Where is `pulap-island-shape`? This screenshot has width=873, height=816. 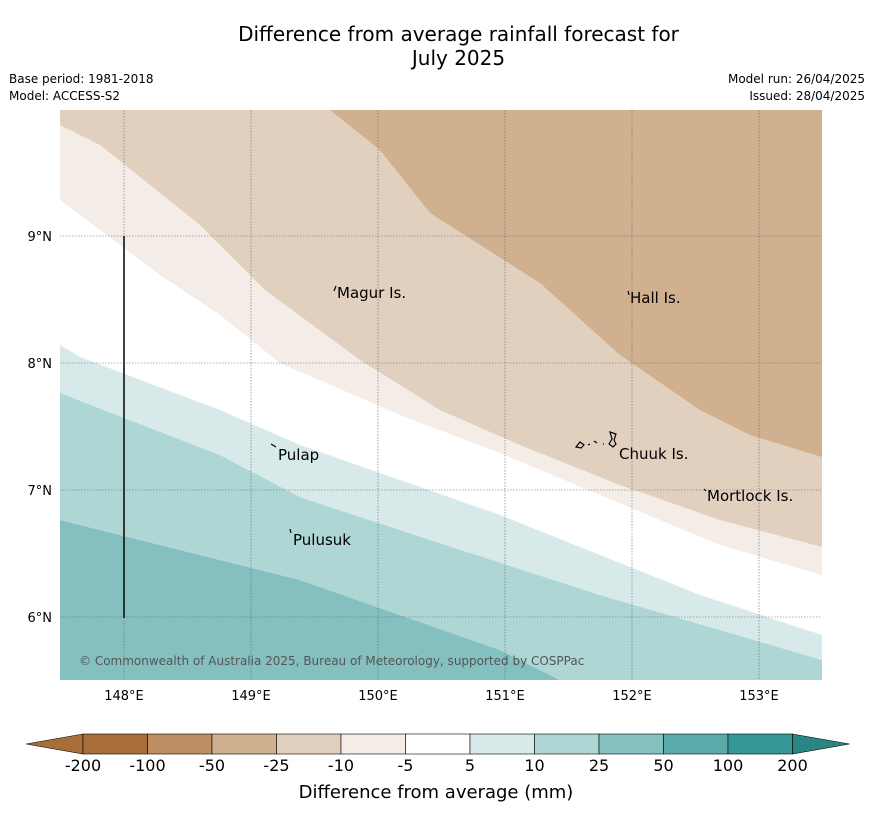 pulap-island-shape is located at coordinates (273, 445).